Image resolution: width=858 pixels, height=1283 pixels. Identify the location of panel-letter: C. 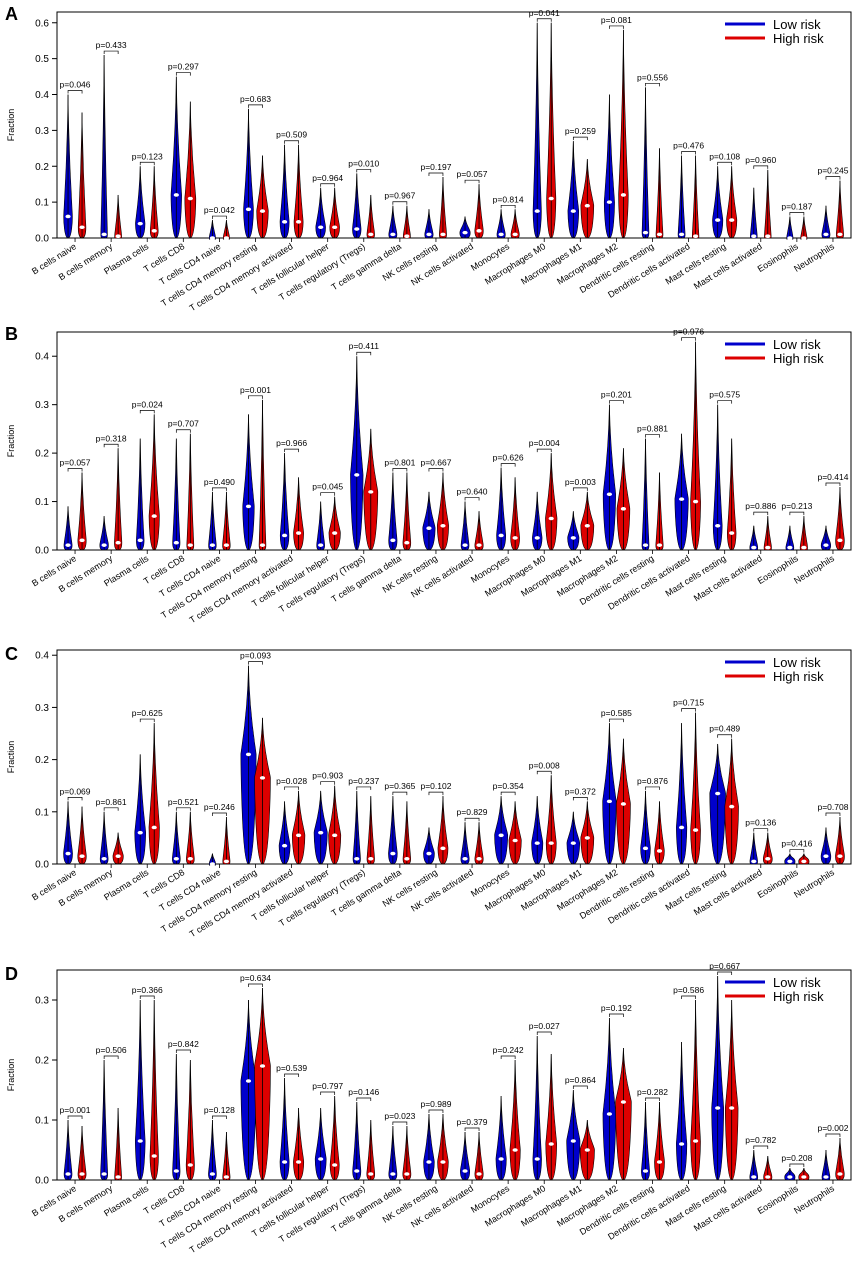
(11, 654).